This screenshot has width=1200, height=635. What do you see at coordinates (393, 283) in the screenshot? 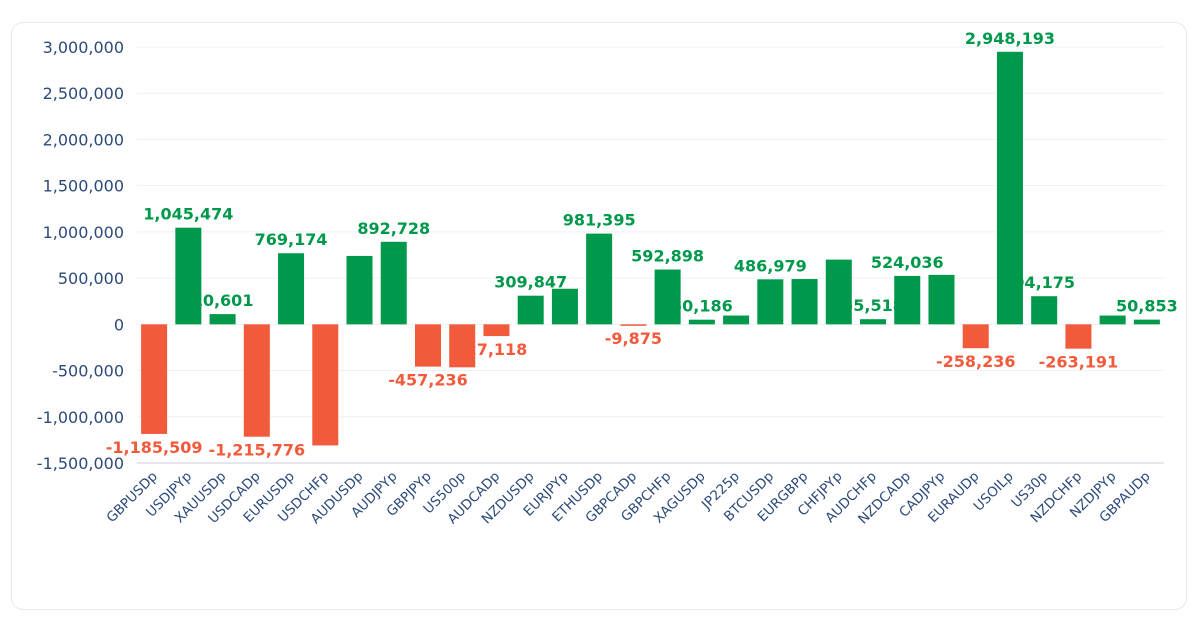
I see `bar-AUDJPYp` at bounding box center [393, 283].